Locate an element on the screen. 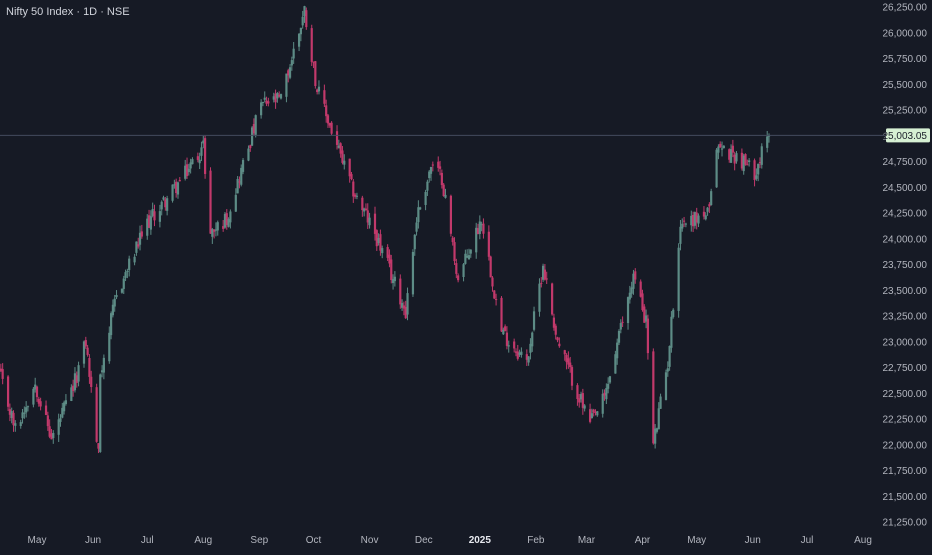  price-tick-label: 22,250.00 is located at coordinates (905, 420).